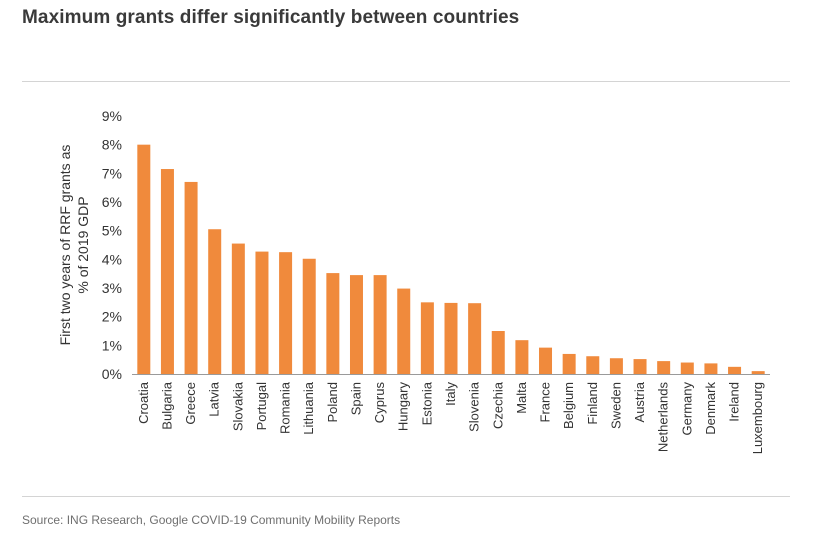 The height and width of the screenshot is (548, 820). I want to click on bar-austria, so click(640, 366).